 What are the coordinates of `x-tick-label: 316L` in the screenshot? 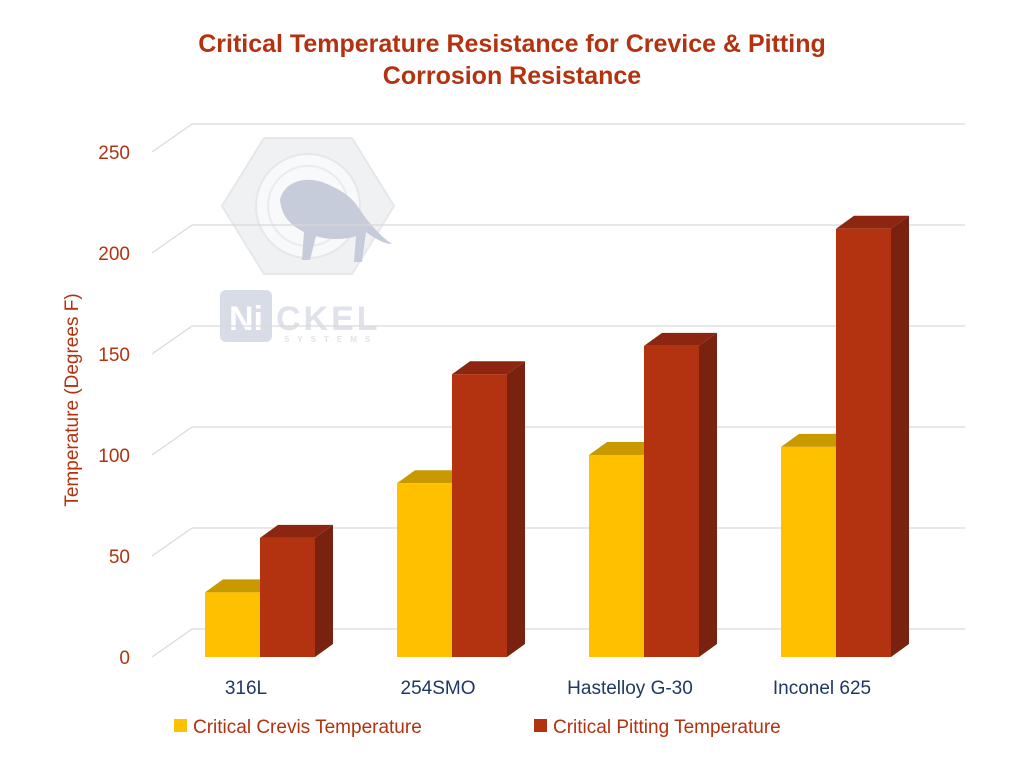 It's located at (246, 688).